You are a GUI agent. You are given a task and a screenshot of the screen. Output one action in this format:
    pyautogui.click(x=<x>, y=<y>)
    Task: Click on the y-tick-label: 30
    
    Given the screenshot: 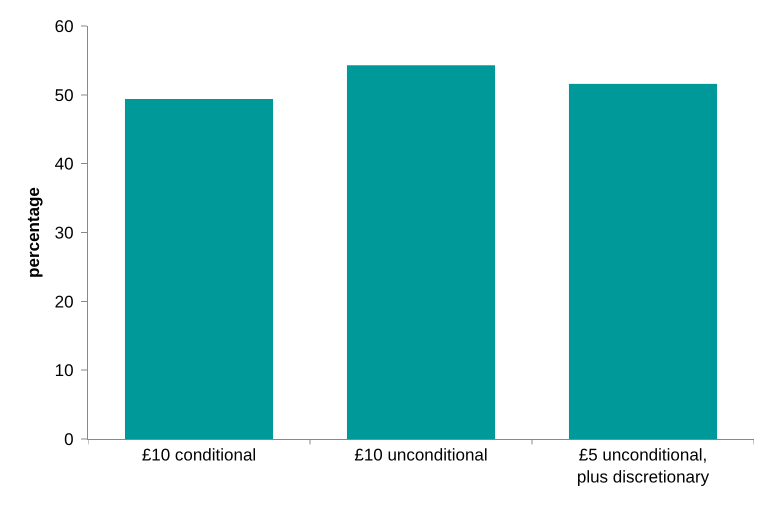 What is the action you would take?
    pyautogui.click(x=64, y=232)
    